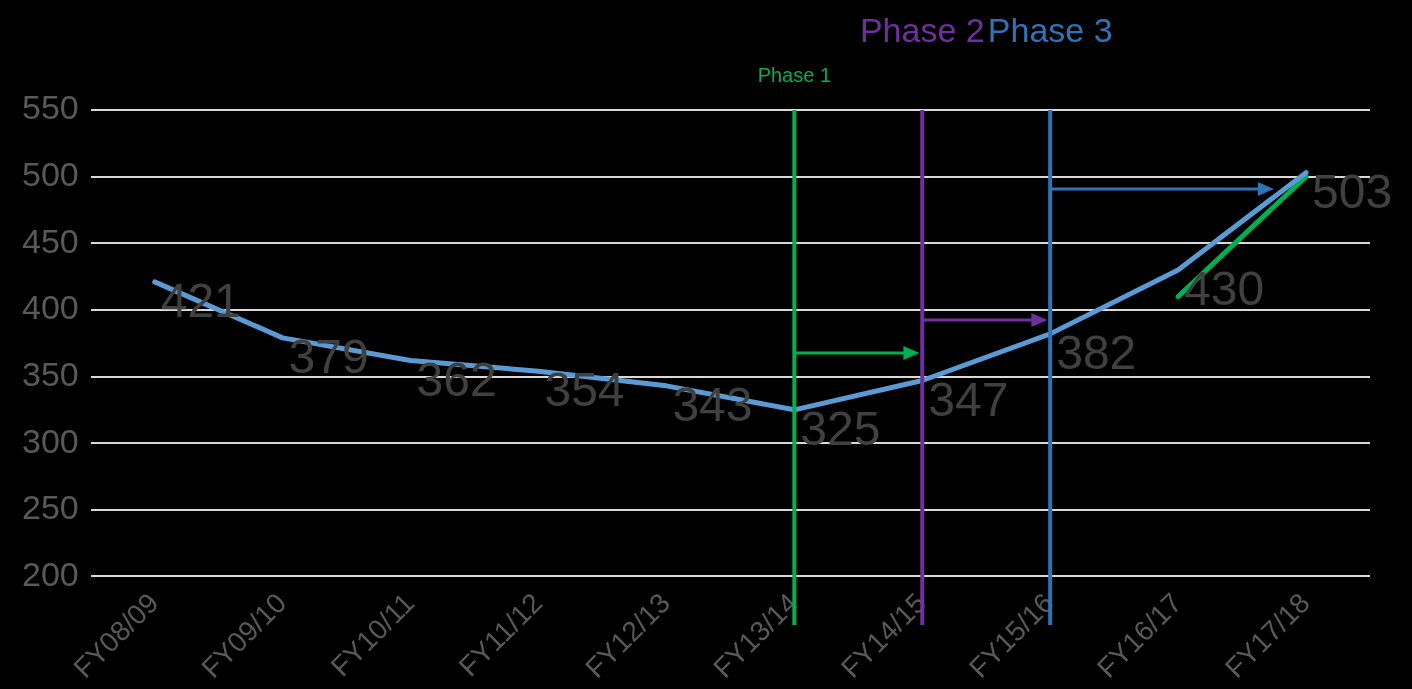 The image size is (1412, 689). What do you see at coordinates (1050, 30) in the screenshot?
I see `ref-line-label: Phase 3` at bounding box center [1050, 30].